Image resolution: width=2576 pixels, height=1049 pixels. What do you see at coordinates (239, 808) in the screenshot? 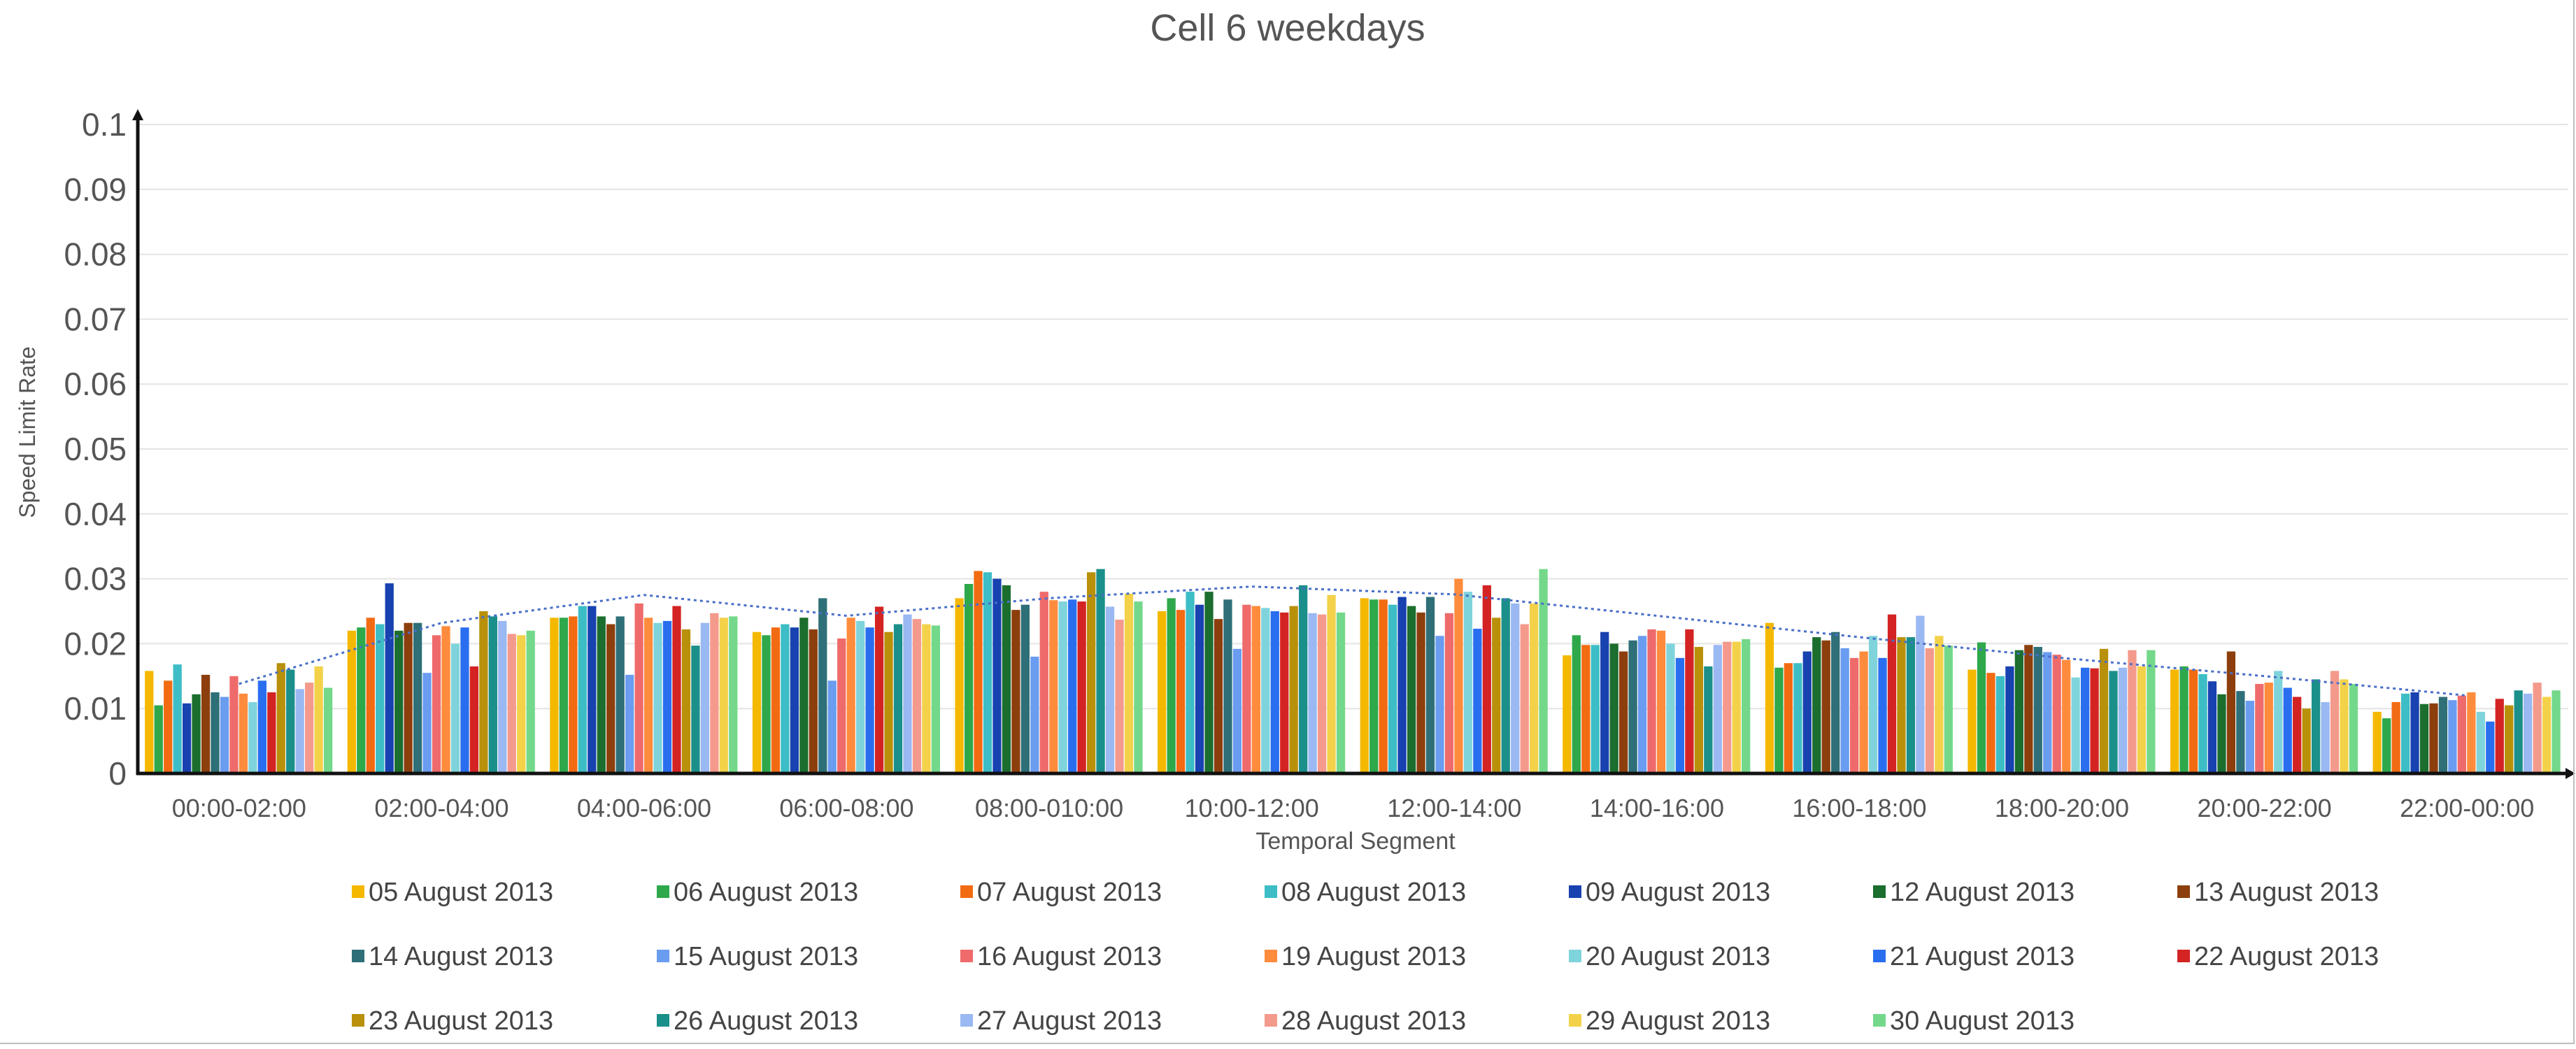
I see `x-tick-label: 00:00-02:00` at bounding box center [239, 808].